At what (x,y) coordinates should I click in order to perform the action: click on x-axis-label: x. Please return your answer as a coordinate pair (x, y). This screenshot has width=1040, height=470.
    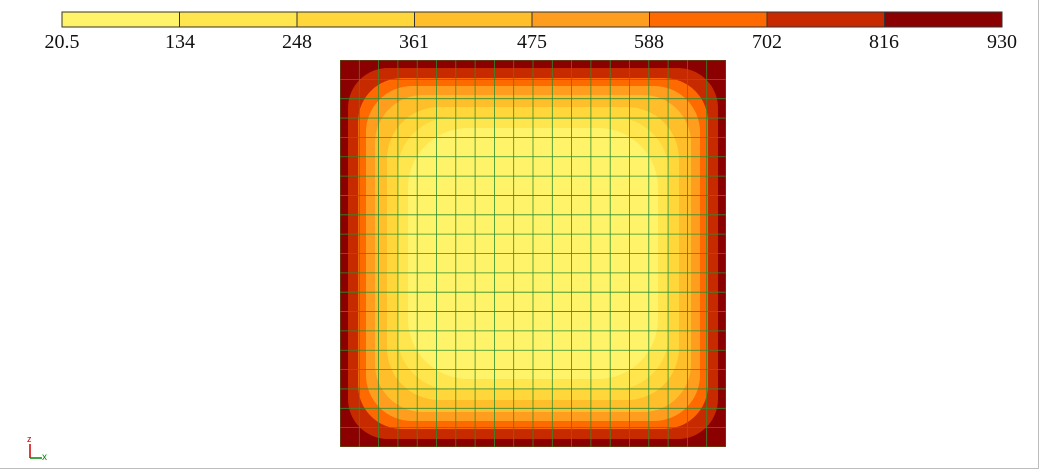
    Looking at the image, I should click on (44, 457).